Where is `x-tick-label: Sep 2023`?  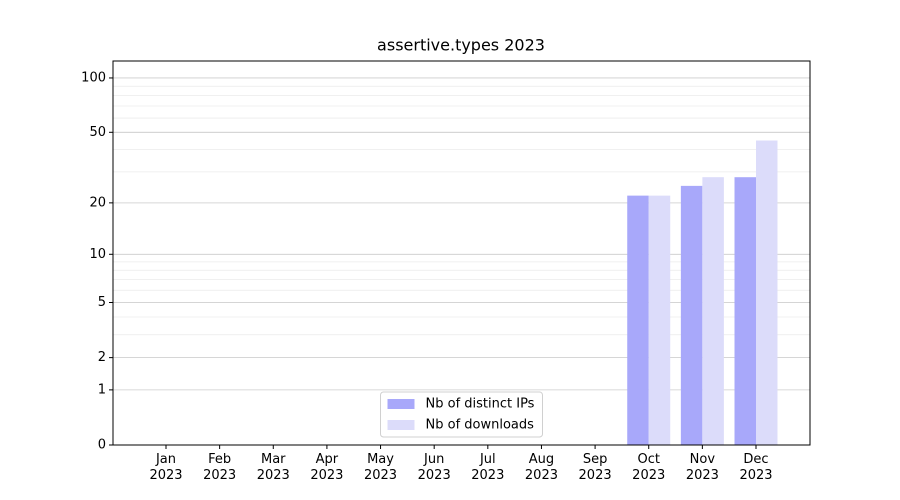
x-tick-label: Sep 2023 is located at coordinates (595, 467).